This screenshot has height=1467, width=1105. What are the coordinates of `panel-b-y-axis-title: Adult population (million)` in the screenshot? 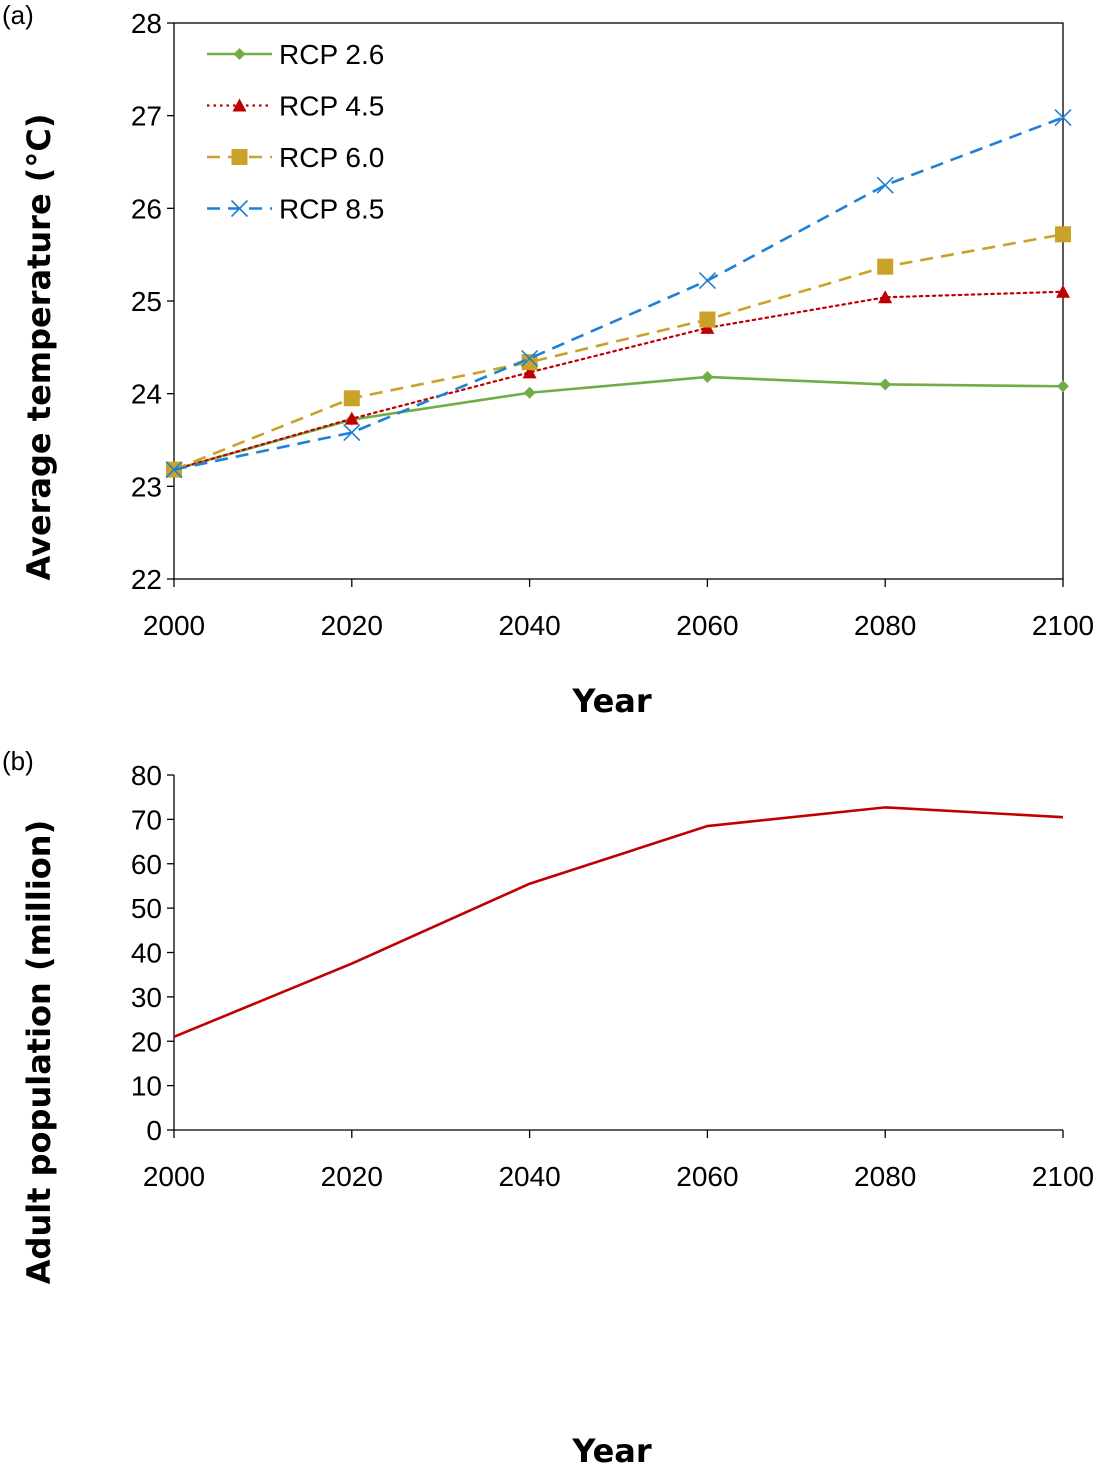 It's located at (39, 1052).